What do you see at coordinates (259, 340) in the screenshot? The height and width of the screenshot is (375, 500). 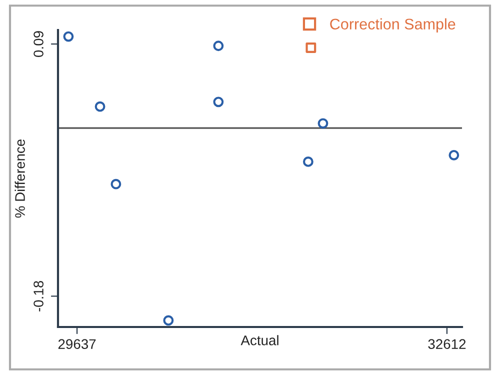 I see `x-axis-title: Actual` at bounding box center [259, 340].